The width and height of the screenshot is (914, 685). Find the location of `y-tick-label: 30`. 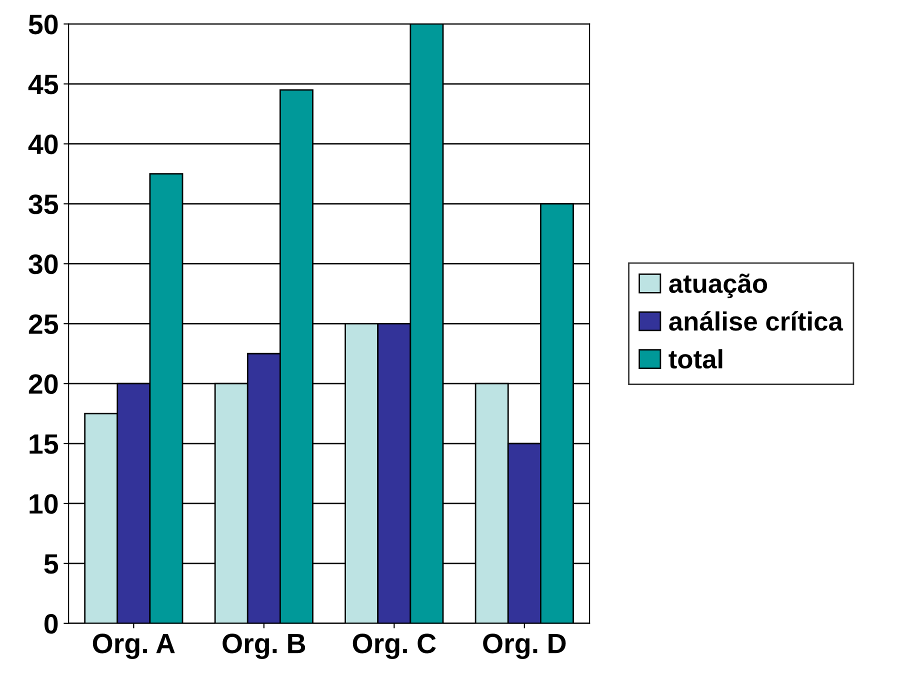

y-tick-label: 30 is located at coordinates (43, 264).